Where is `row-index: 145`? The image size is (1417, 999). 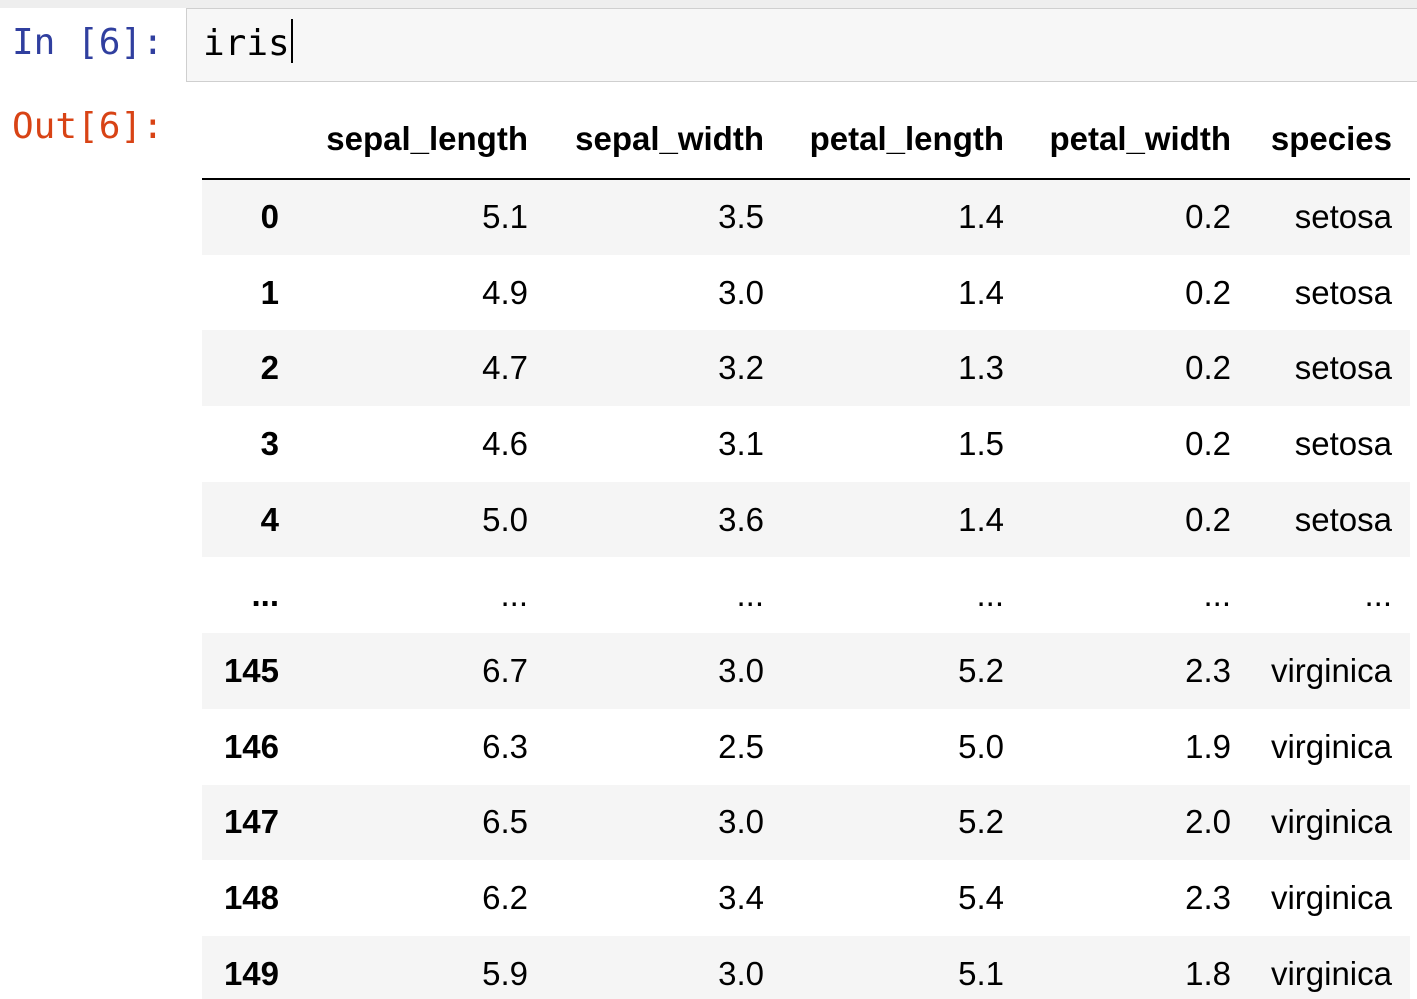
row-index: 145 is located at coordinates (251, 670).